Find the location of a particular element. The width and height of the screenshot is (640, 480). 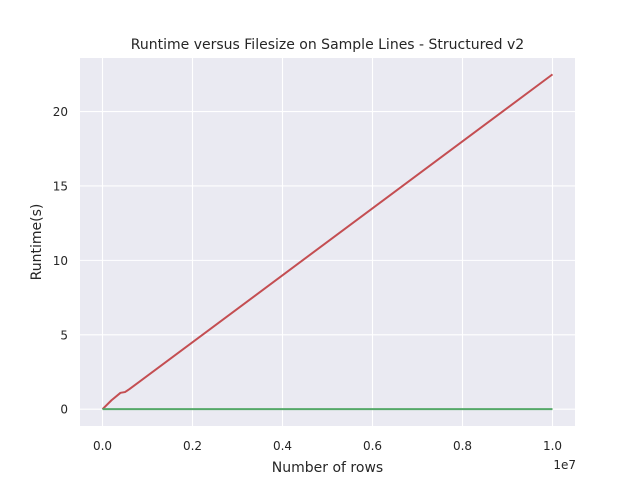

y-tick-label: 5 is located at coordinates (64, 335).